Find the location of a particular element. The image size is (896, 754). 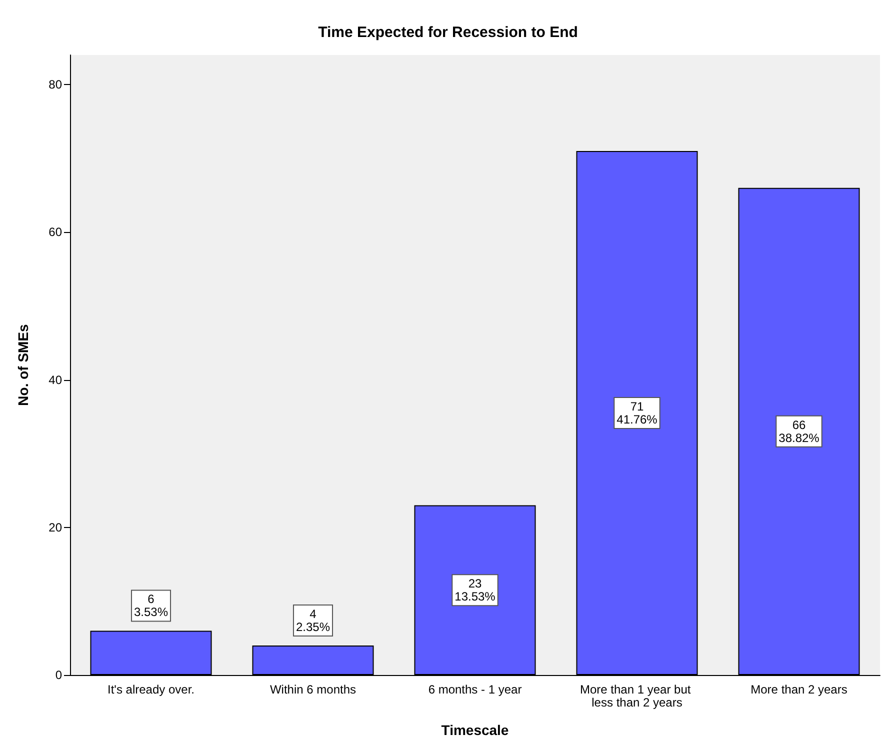

y-tick-label: 40 is located at coordinates (55, 379).